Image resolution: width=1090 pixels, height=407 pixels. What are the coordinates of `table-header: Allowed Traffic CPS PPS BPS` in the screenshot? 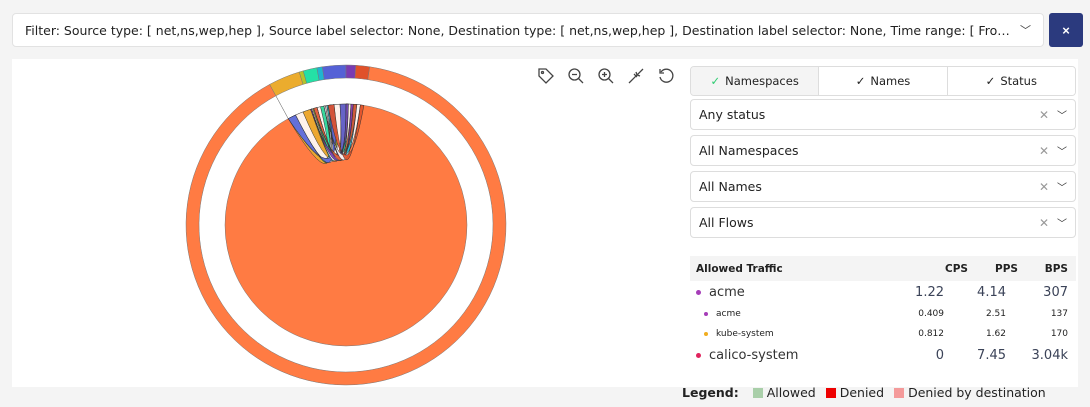 It's located at (883, 268).